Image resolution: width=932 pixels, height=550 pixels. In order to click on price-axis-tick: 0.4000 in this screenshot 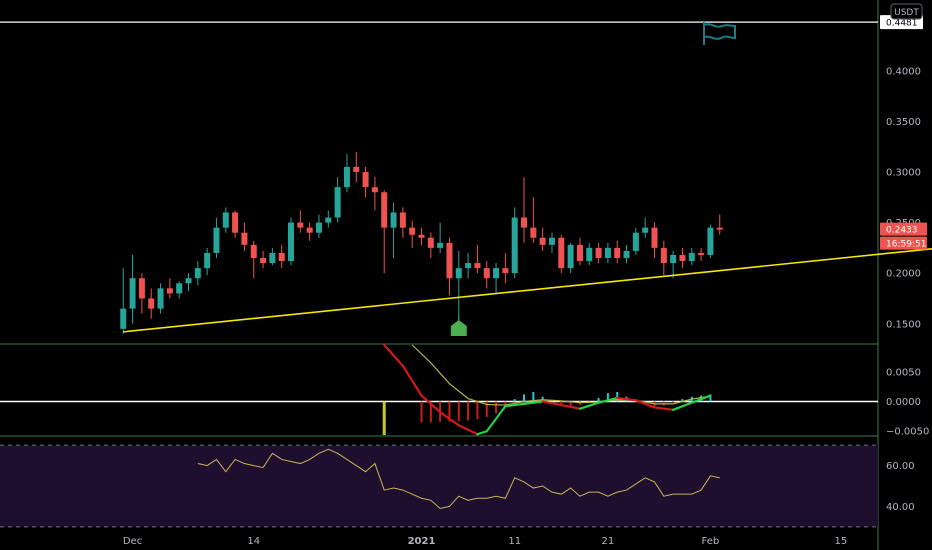, I will do `click(903, 71)`.